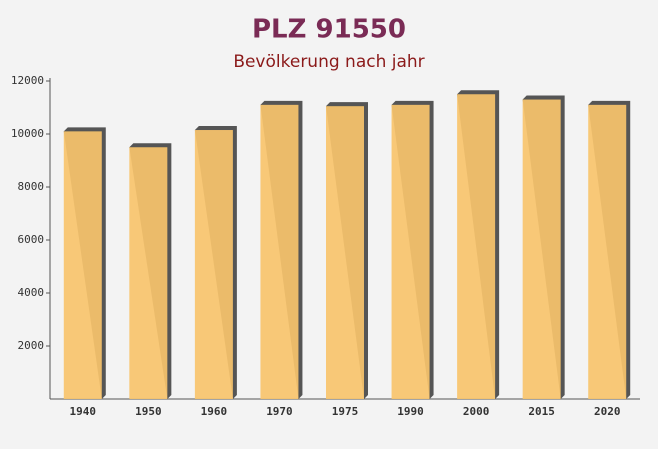 The image size is (658, 449). I want to click on x-tick-label: 1970, so click(279, 411).